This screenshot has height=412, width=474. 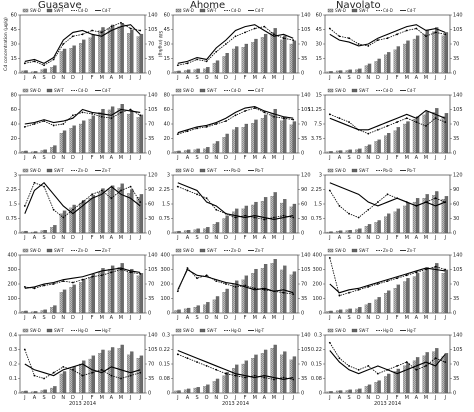 What do you see at coordinates (6, 44) in the screenshot?
I see `y-axis-label: Cd concentration (µg/g)` at bounding box center [6, 44].